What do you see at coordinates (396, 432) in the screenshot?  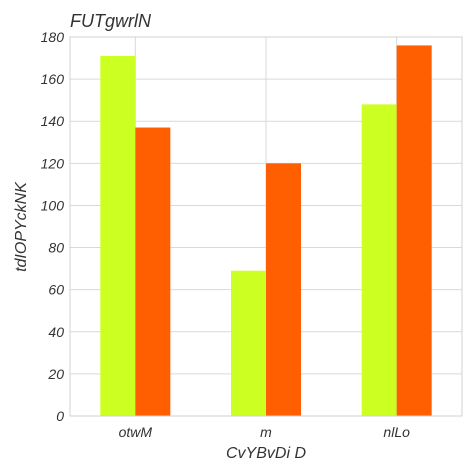 I see `x-tick-label: nlLo` at bounding box center [396, 432].